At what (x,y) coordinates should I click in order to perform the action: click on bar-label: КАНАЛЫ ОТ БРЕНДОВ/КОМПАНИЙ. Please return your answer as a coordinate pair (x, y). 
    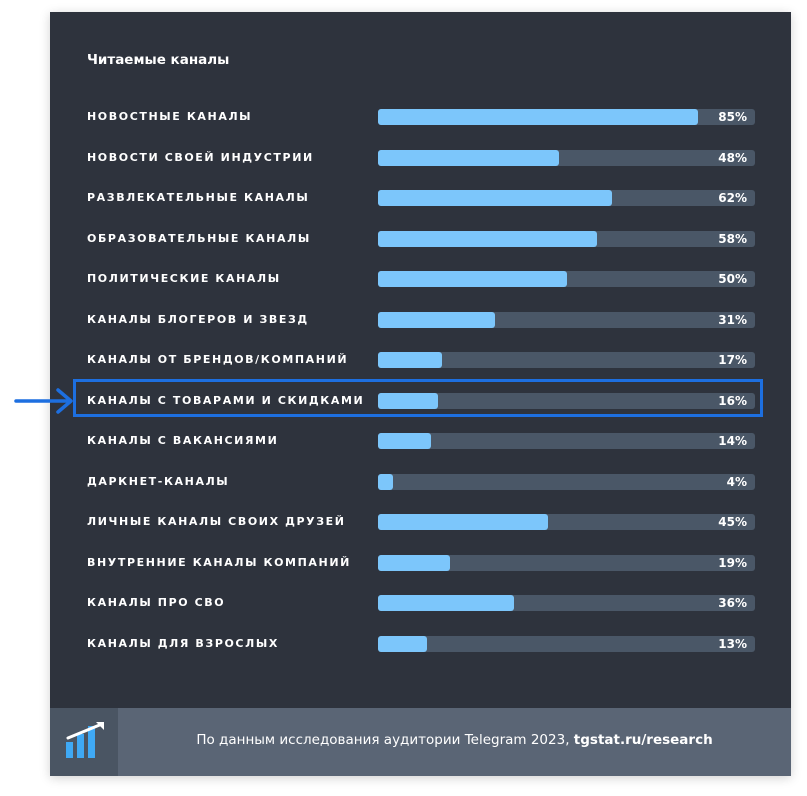
    Looking at the image, I should click on (218, 359).